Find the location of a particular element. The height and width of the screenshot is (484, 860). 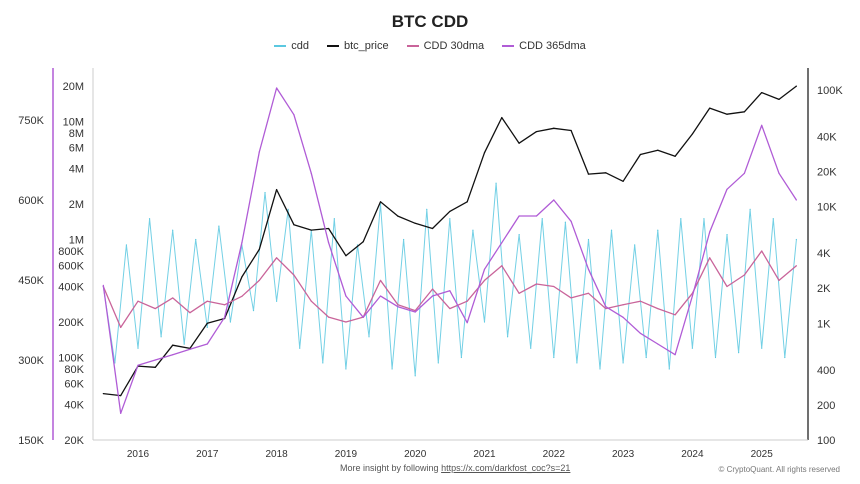

tick-label-cdd: 6M is located at coordinates (76, 149).